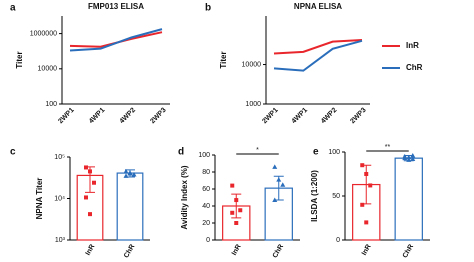 The width and height of the screenshot is (474, 262). I want to click on panel-letter: b, so click(208, 8).